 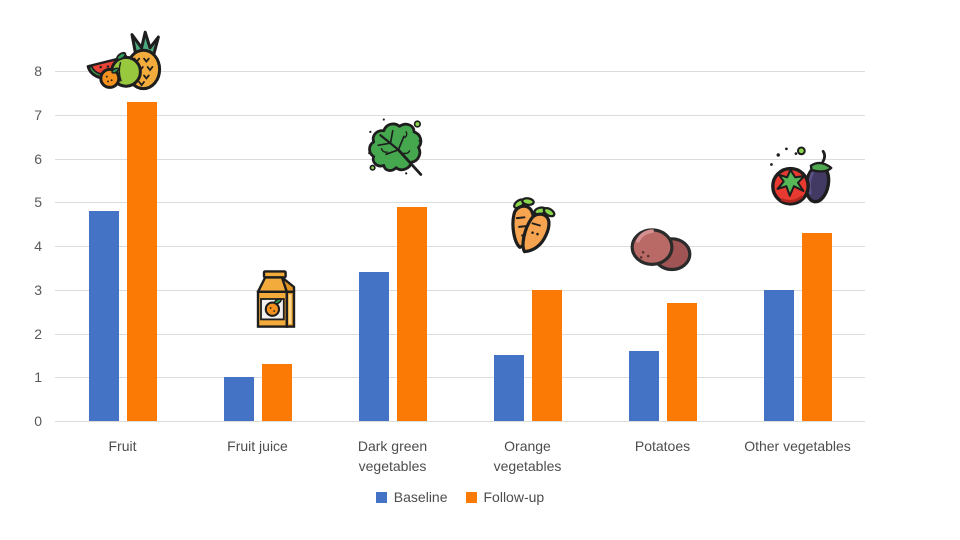 I want to click on bar-baseline-fruit-juice, so click(x=238, y=399).